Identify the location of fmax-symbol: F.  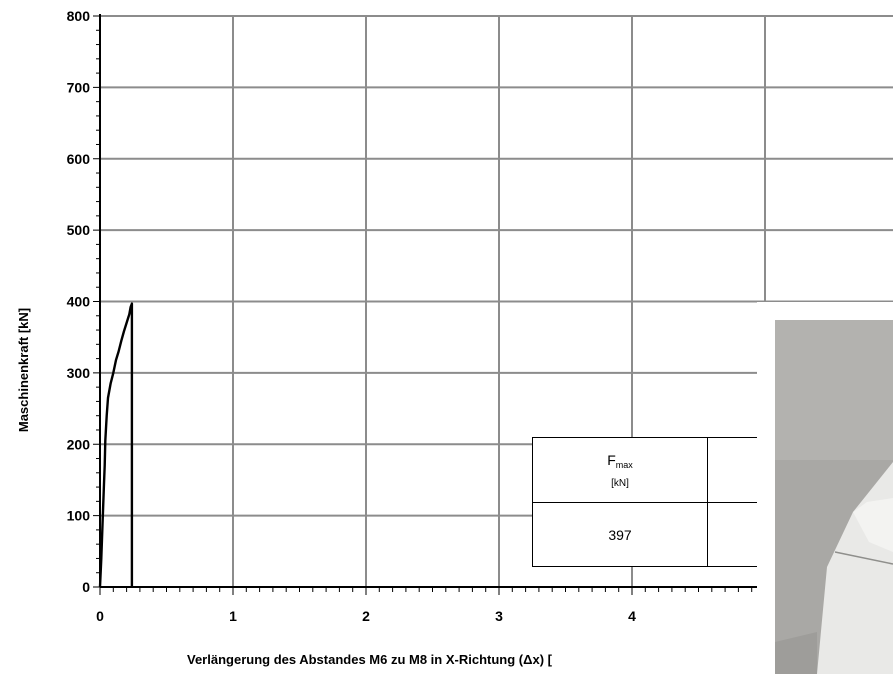
(611, 459).